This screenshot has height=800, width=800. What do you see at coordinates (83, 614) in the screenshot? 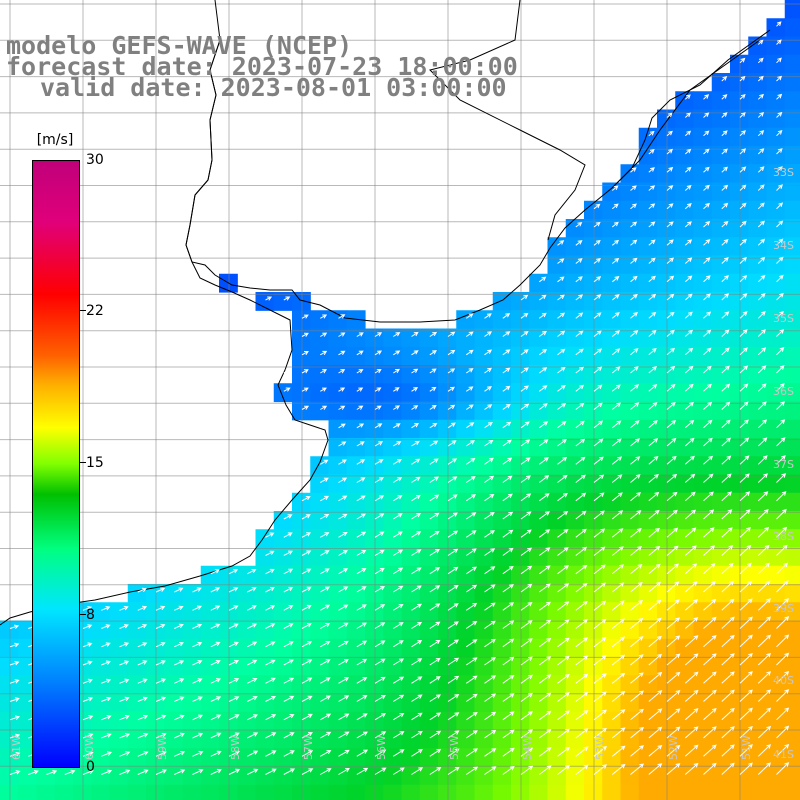
I see `colorbar-tick-mark` at bounding box center [83, 614].